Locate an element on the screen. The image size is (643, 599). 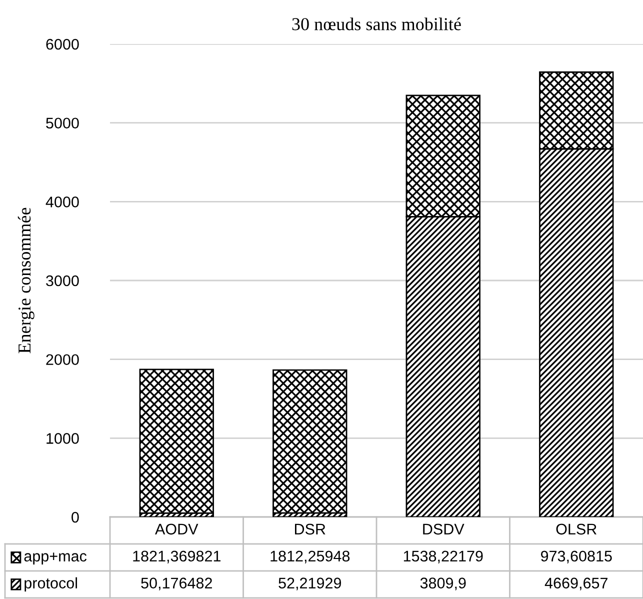
data-label: 3809,9 is located at coordinates (443, 584).